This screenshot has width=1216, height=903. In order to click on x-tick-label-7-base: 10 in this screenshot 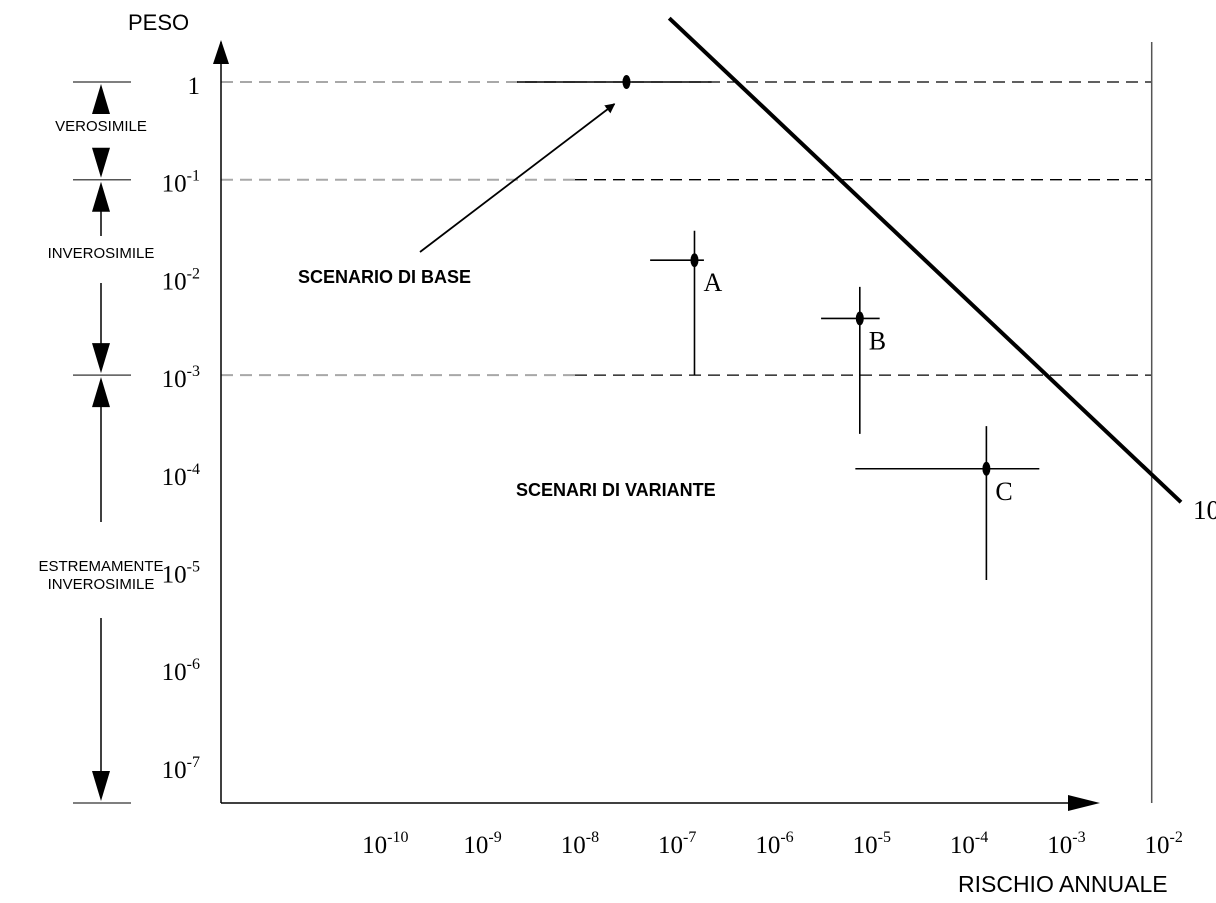, I will do `click(1059, 845)`.